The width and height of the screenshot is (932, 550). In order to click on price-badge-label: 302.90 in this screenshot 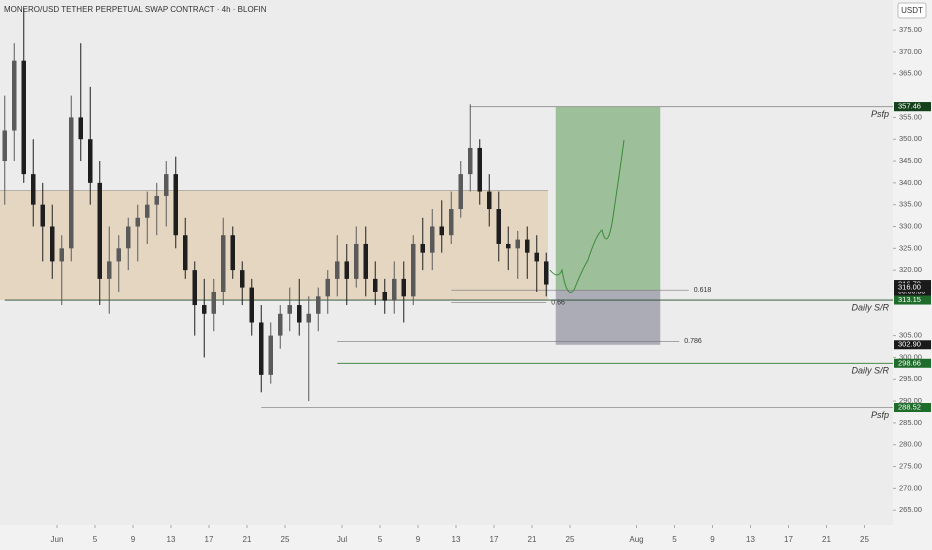, I will do `click(909, 344)`.